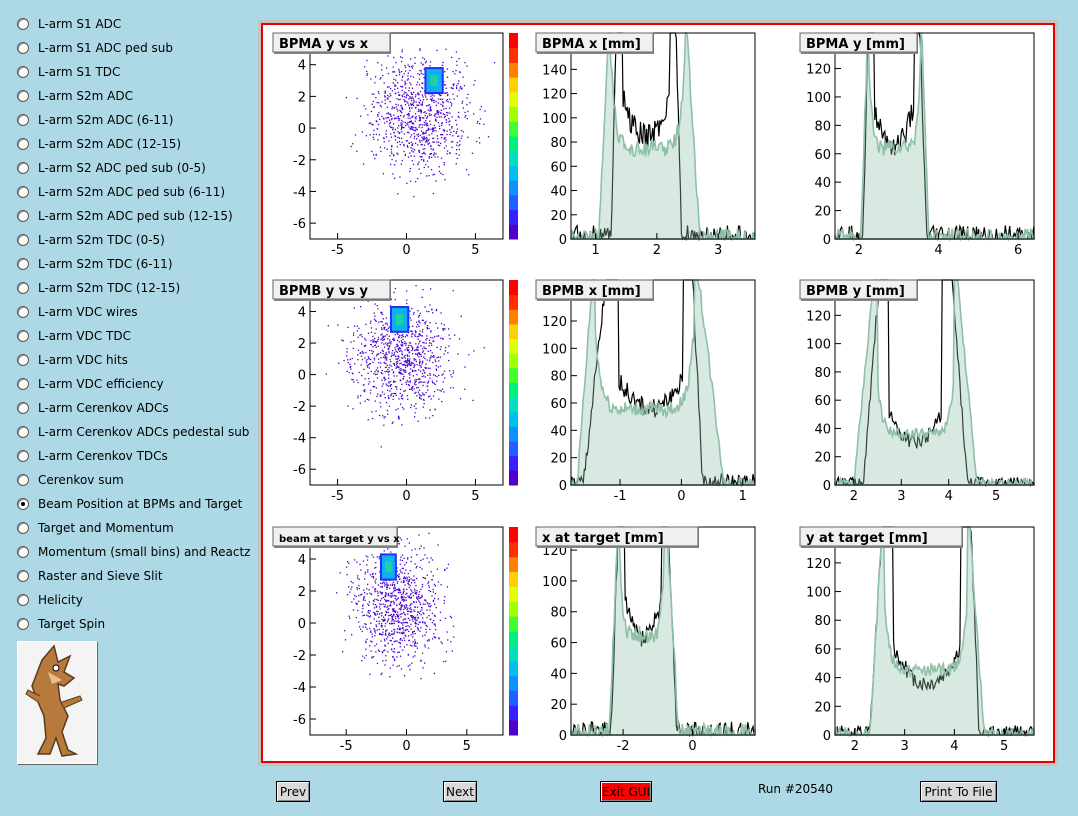 The width and height of the screenshot is (1078, 816). I want to click on radio-item: Raster and Sieve Slit, so click(90, 576).